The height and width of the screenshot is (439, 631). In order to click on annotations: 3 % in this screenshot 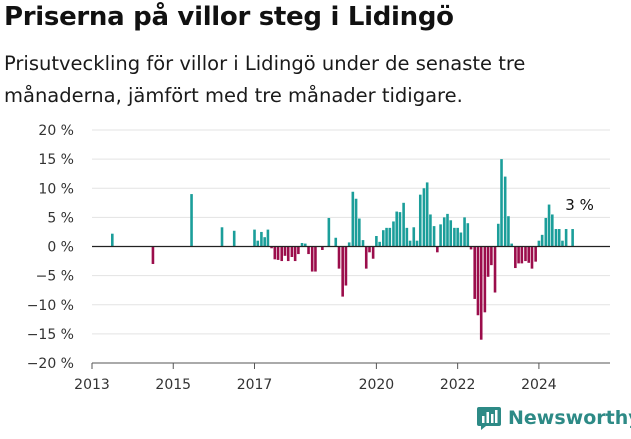, I will do `click(579, 205)`.